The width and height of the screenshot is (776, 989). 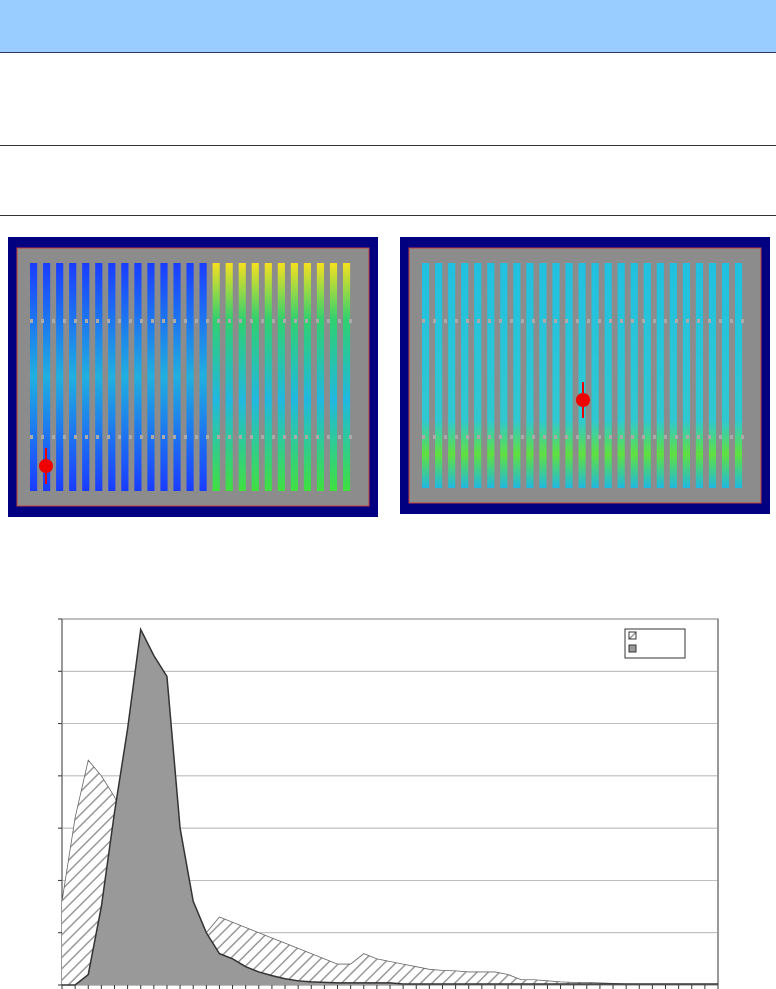 What do you see at coordinates (388, 26) in the screenshot?
I see `header-bar` at bounding box center [388, 26].